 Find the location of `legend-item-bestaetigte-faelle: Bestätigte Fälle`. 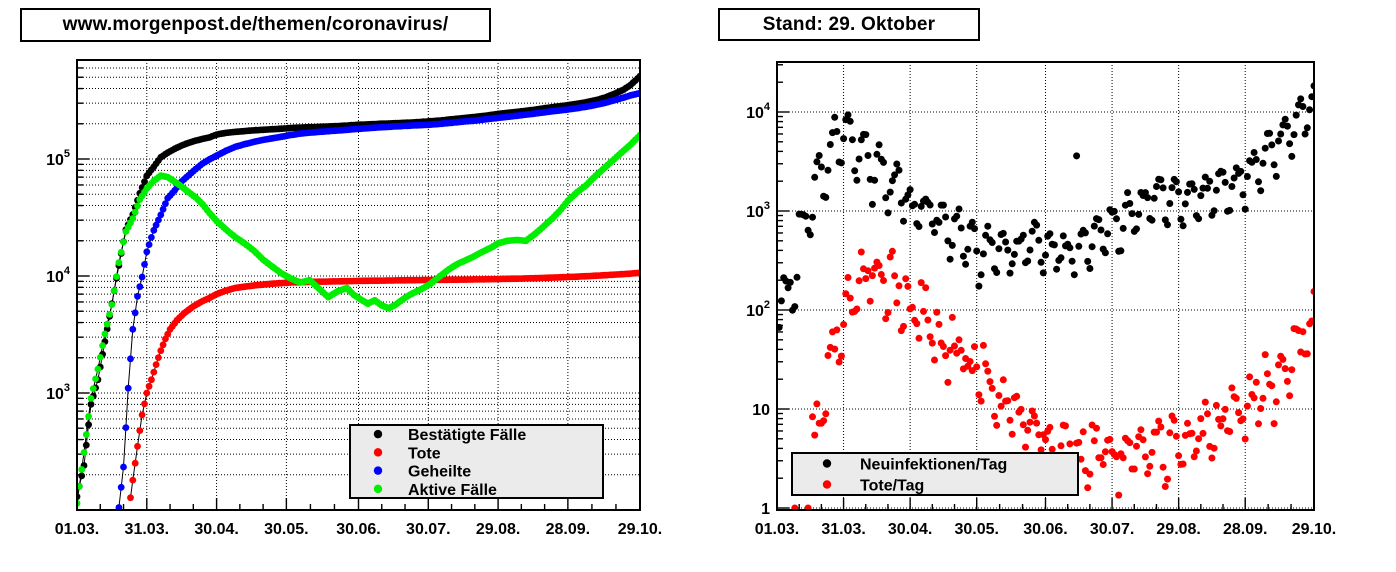

legend-item-bestaetigte-faelle: Bestätigte Fälle is located at coordinates (449, 435).